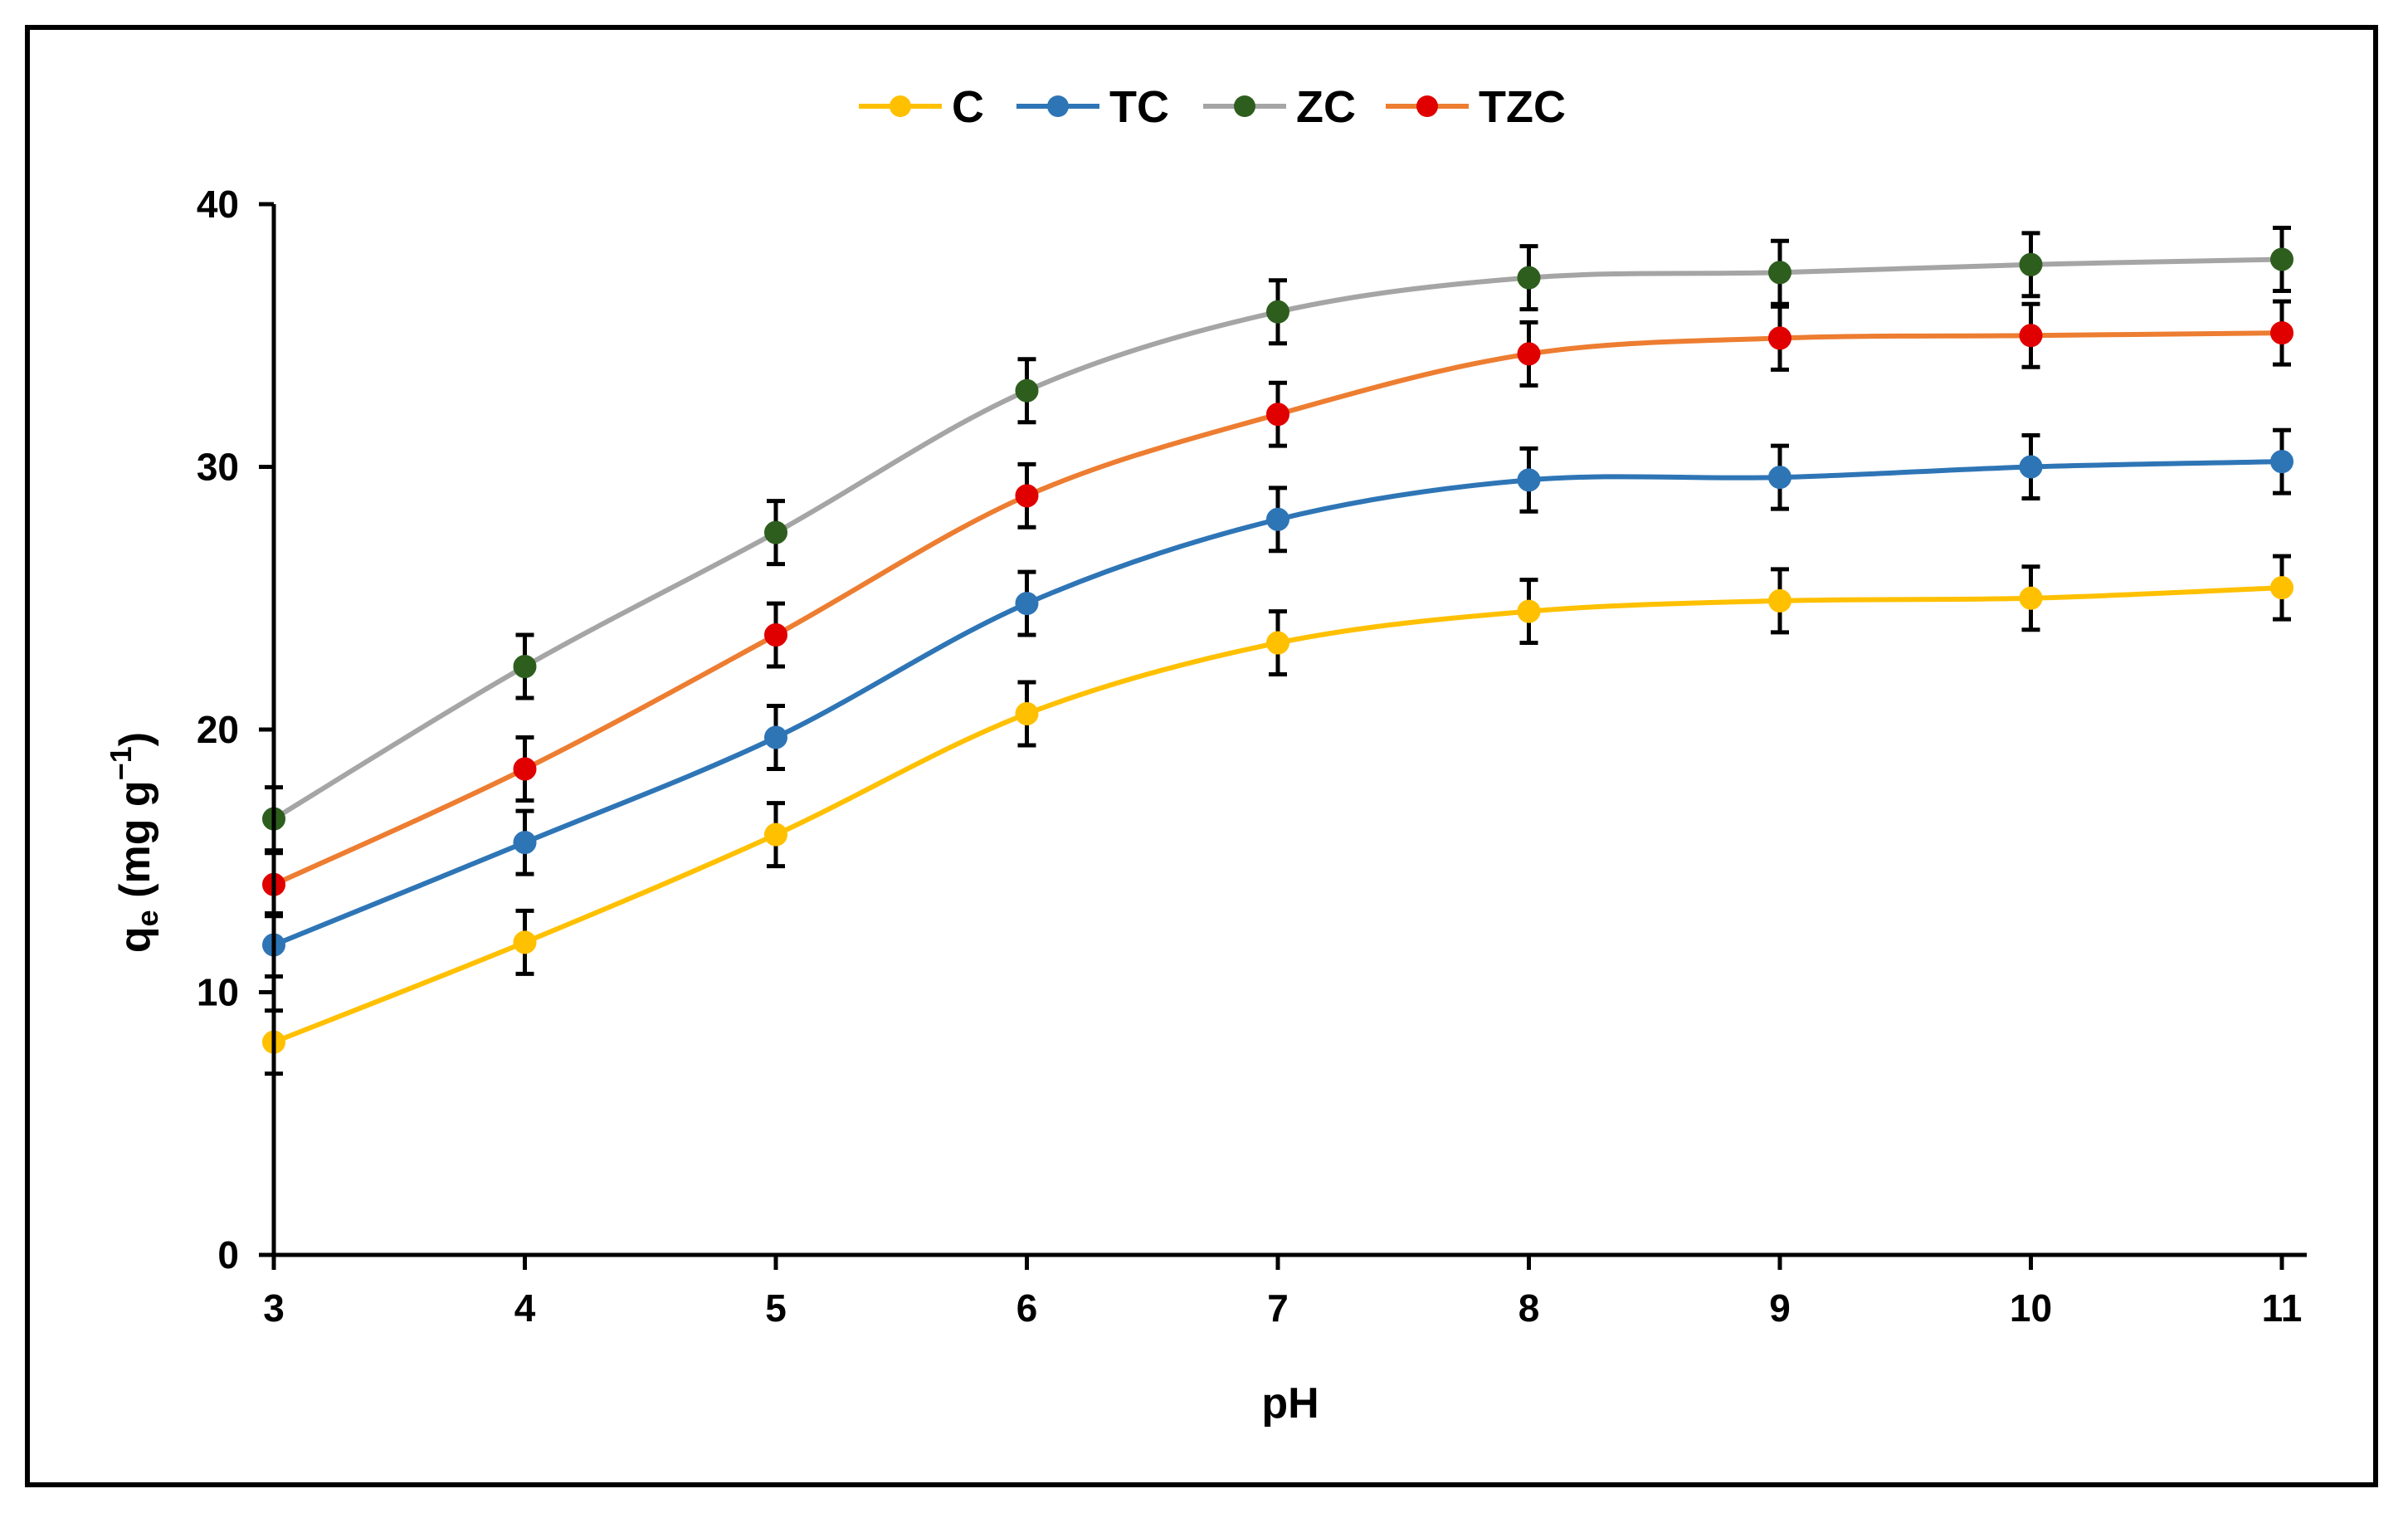 Image resolution: width=2408 pixels, height=1518 pixels. What do you see at coordinates (218, 992) in the screenshot?
I see `y-tick-label: 10` at bounding box center [218, 992].